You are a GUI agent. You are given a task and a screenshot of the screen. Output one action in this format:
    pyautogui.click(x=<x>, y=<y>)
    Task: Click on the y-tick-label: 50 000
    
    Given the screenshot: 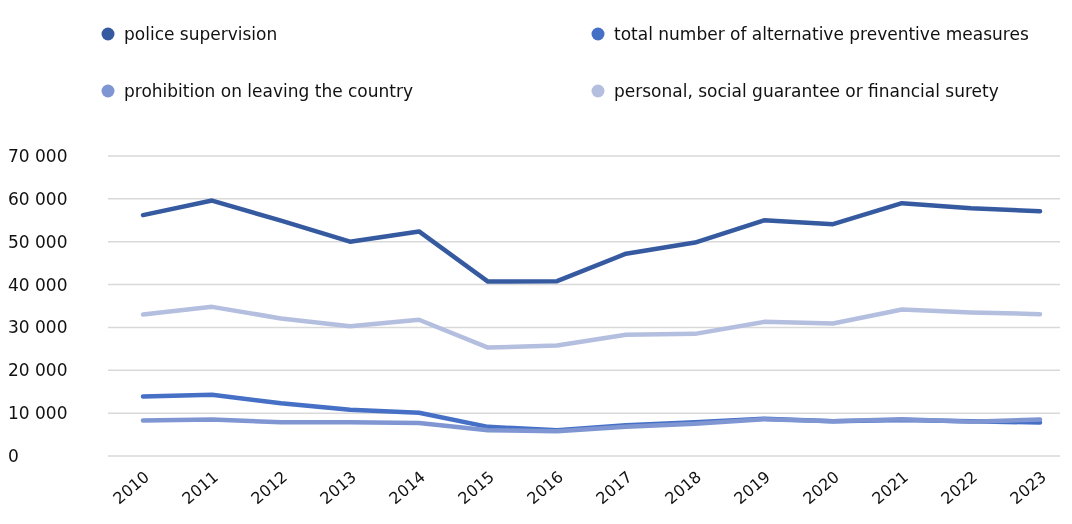 What is the action you would take?
    pyautogui.click(x=38, y=241)
    